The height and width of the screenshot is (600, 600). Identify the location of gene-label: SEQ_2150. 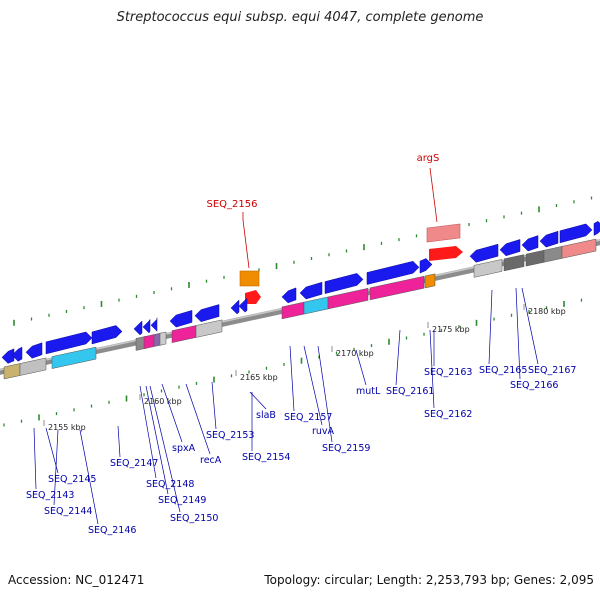
(194, 518).